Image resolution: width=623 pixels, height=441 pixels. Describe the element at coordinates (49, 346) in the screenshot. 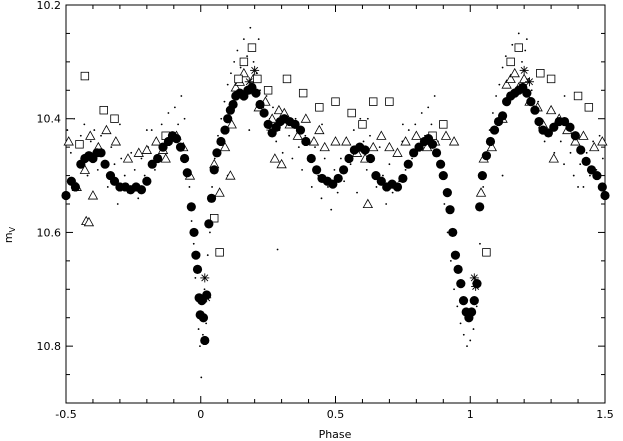

I see `y-tick-label: 10.8` at that location.